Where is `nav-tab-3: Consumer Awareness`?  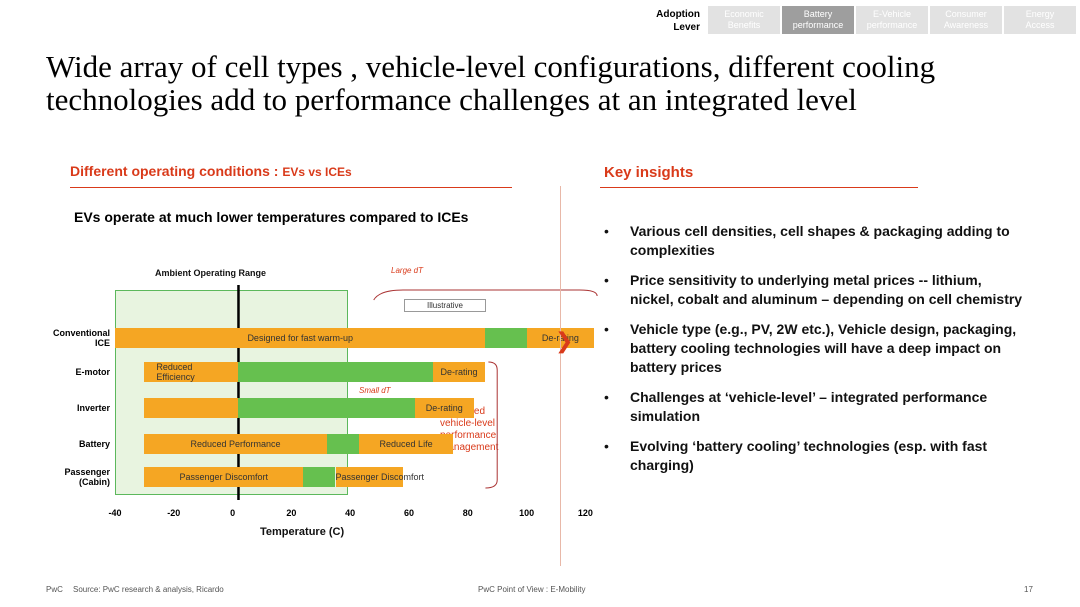 nav-tab-3: Consumer Awareness is located at coordinates (966, 20).